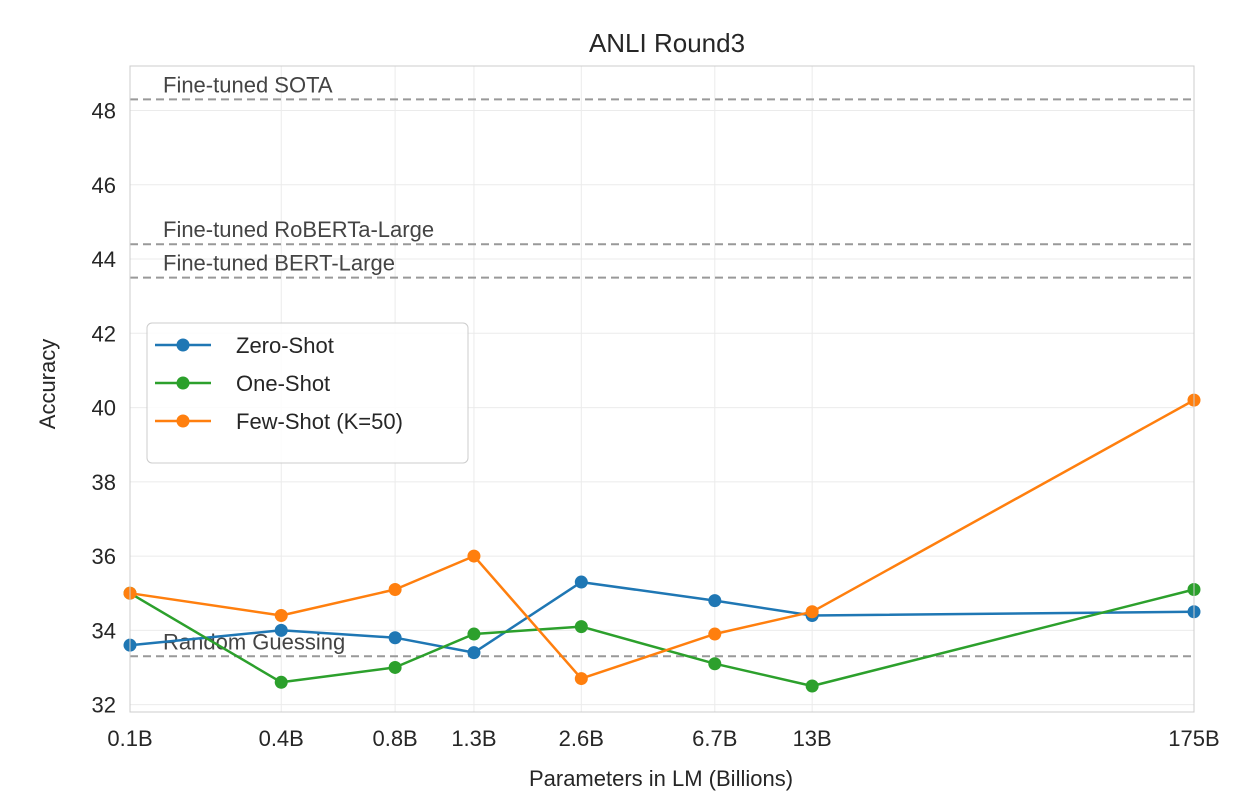 This screenshot has height=806, width=1244. Describe the element at coordinates (104, 259) in the screenshot. I see `y-tick-label: 44` at that location.